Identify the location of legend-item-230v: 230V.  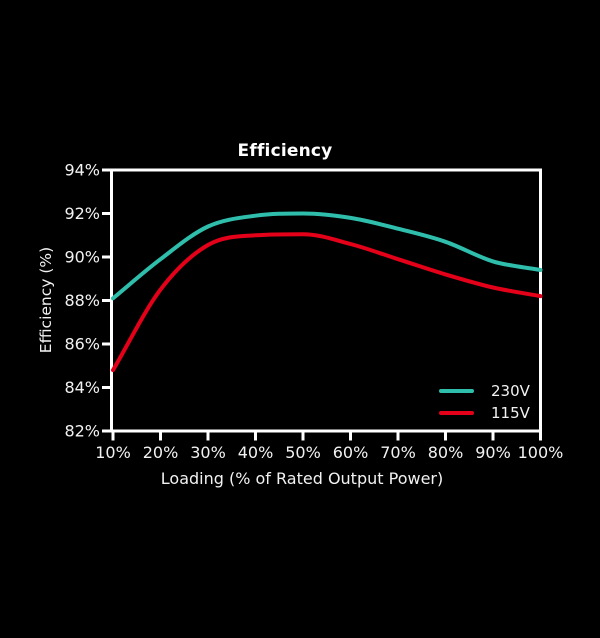
(484, 391).